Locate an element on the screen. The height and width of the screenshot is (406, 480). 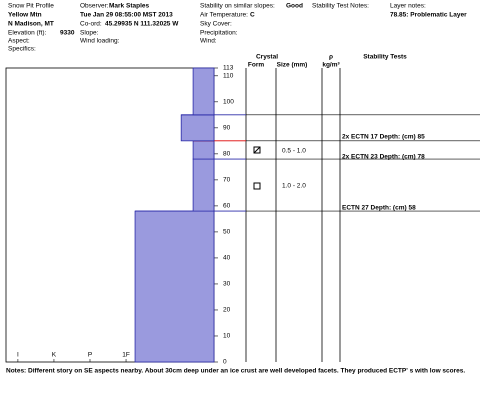
y-tick-label: 80 is located at coordinates (227, 154).